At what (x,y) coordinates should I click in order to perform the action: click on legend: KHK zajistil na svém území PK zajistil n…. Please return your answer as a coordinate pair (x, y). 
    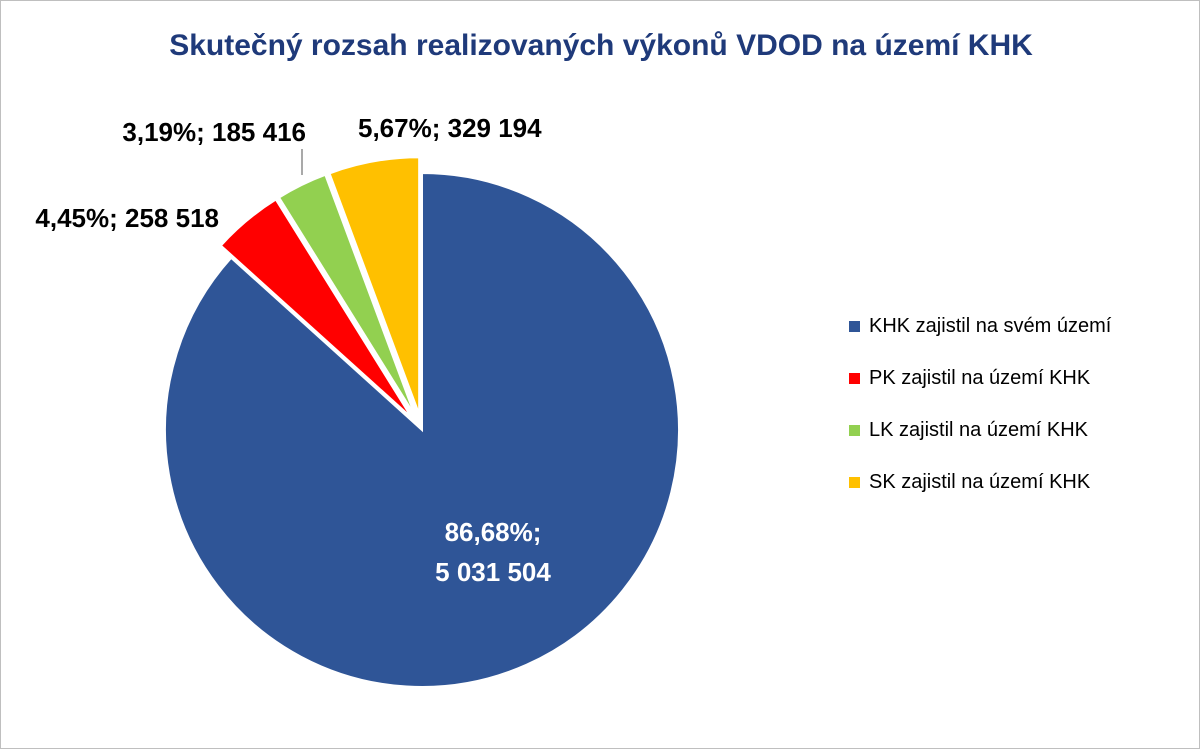
    Looking at the image, I should click on (980, 417).